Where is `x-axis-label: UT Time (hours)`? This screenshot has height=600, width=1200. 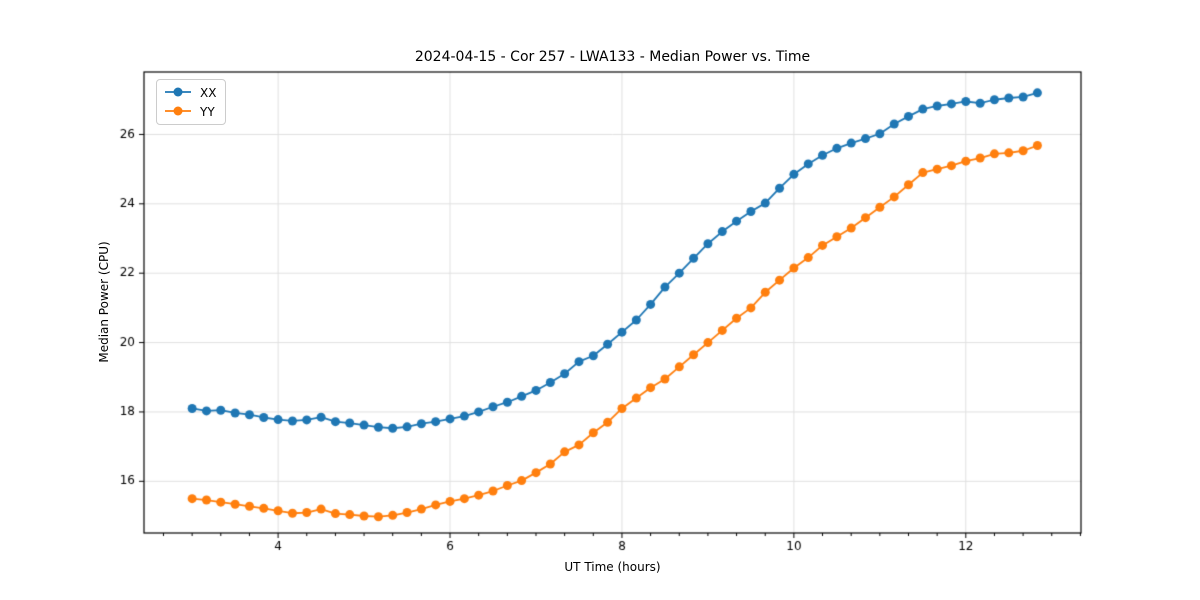
x-axis-label: UT Time (hours) is located at coordinates (612, 567).